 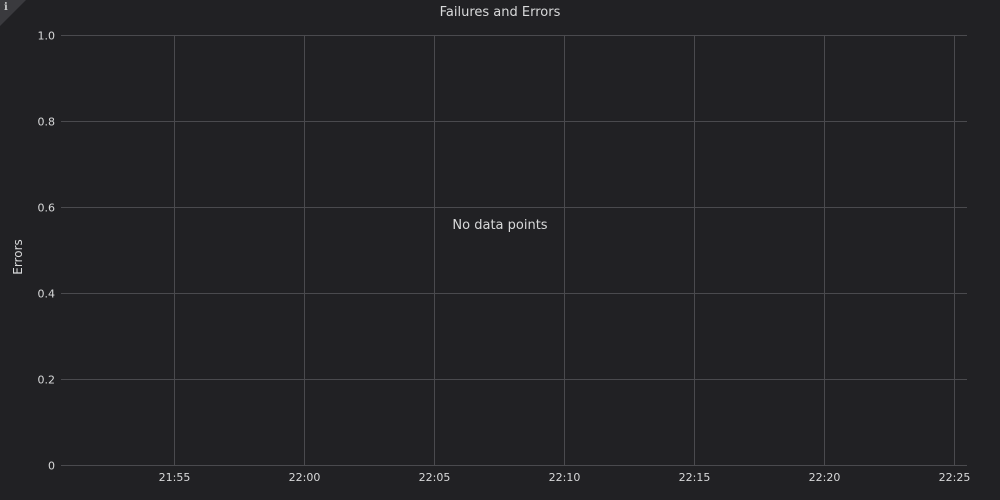 What do you see at coordinates (695, 477) in the screenshot?
I see `x-tick-label: 22:15` at bounding box center [695, 477].